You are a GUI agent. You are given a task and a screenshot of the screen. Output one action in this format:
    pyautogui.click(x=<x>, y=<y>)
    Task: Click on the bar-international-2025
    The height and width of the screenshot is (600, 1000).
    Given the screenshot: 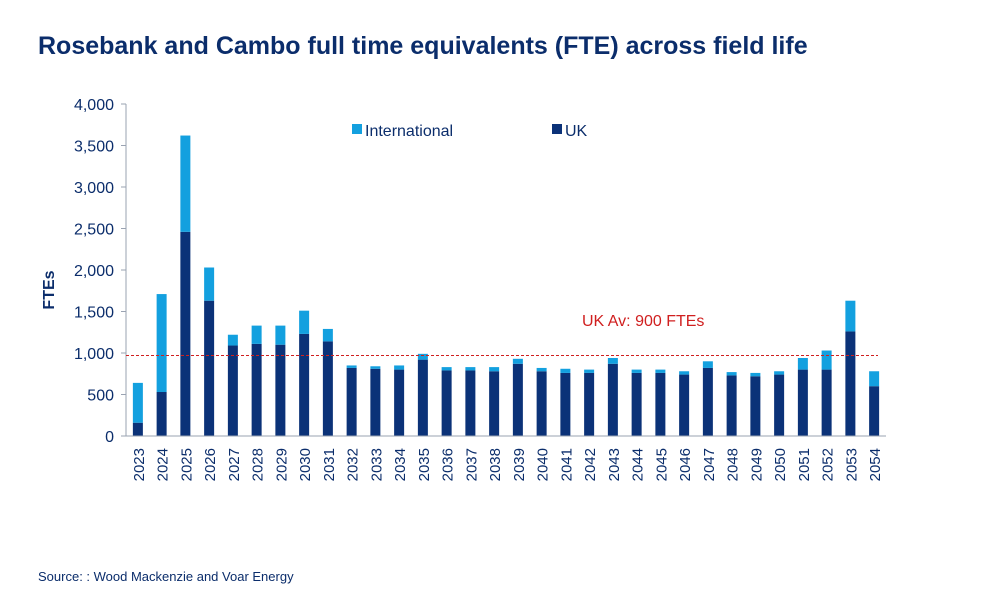 What is the action you would take?
    pyautogui.click(x=185, y=183)
    